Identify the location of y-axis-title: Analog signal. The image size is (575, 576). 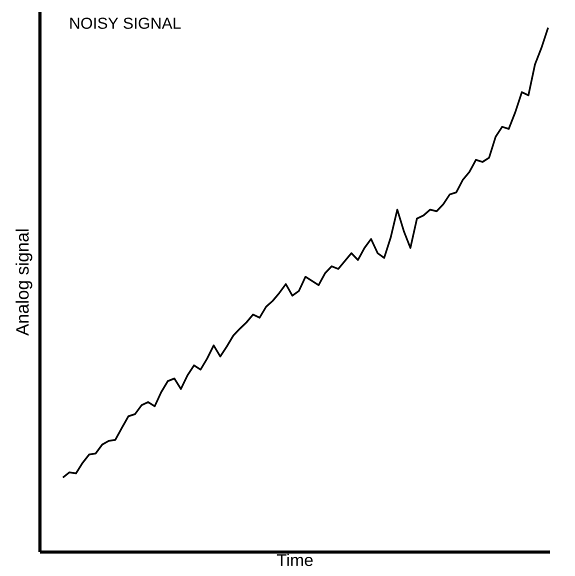
(24, 283).